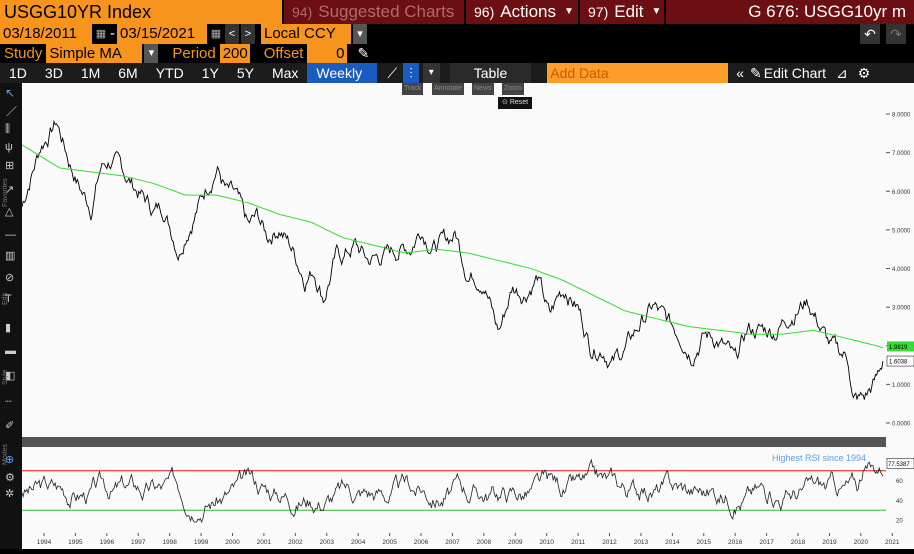 Image resolution: width=914 pixels, height=554 pixels. What do you see at coordinates (94, 53) in the screenshot?
I see `study-select: Simple MA` at bounding box center [94, 53].